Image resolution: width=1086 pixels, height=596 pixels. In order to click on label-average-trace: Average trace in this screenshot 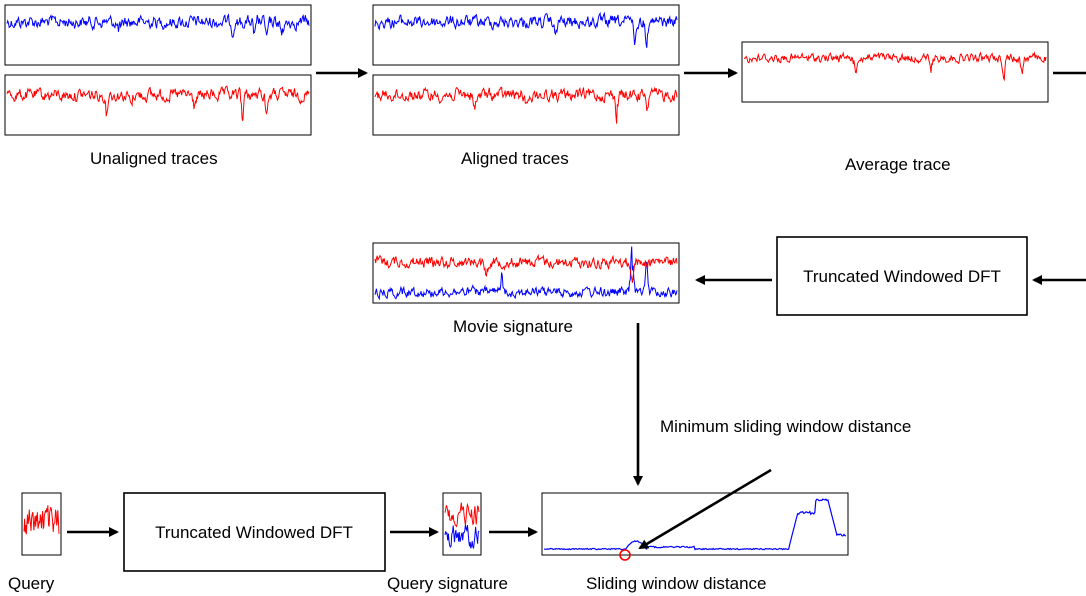, I will do `click(898, 164)`.